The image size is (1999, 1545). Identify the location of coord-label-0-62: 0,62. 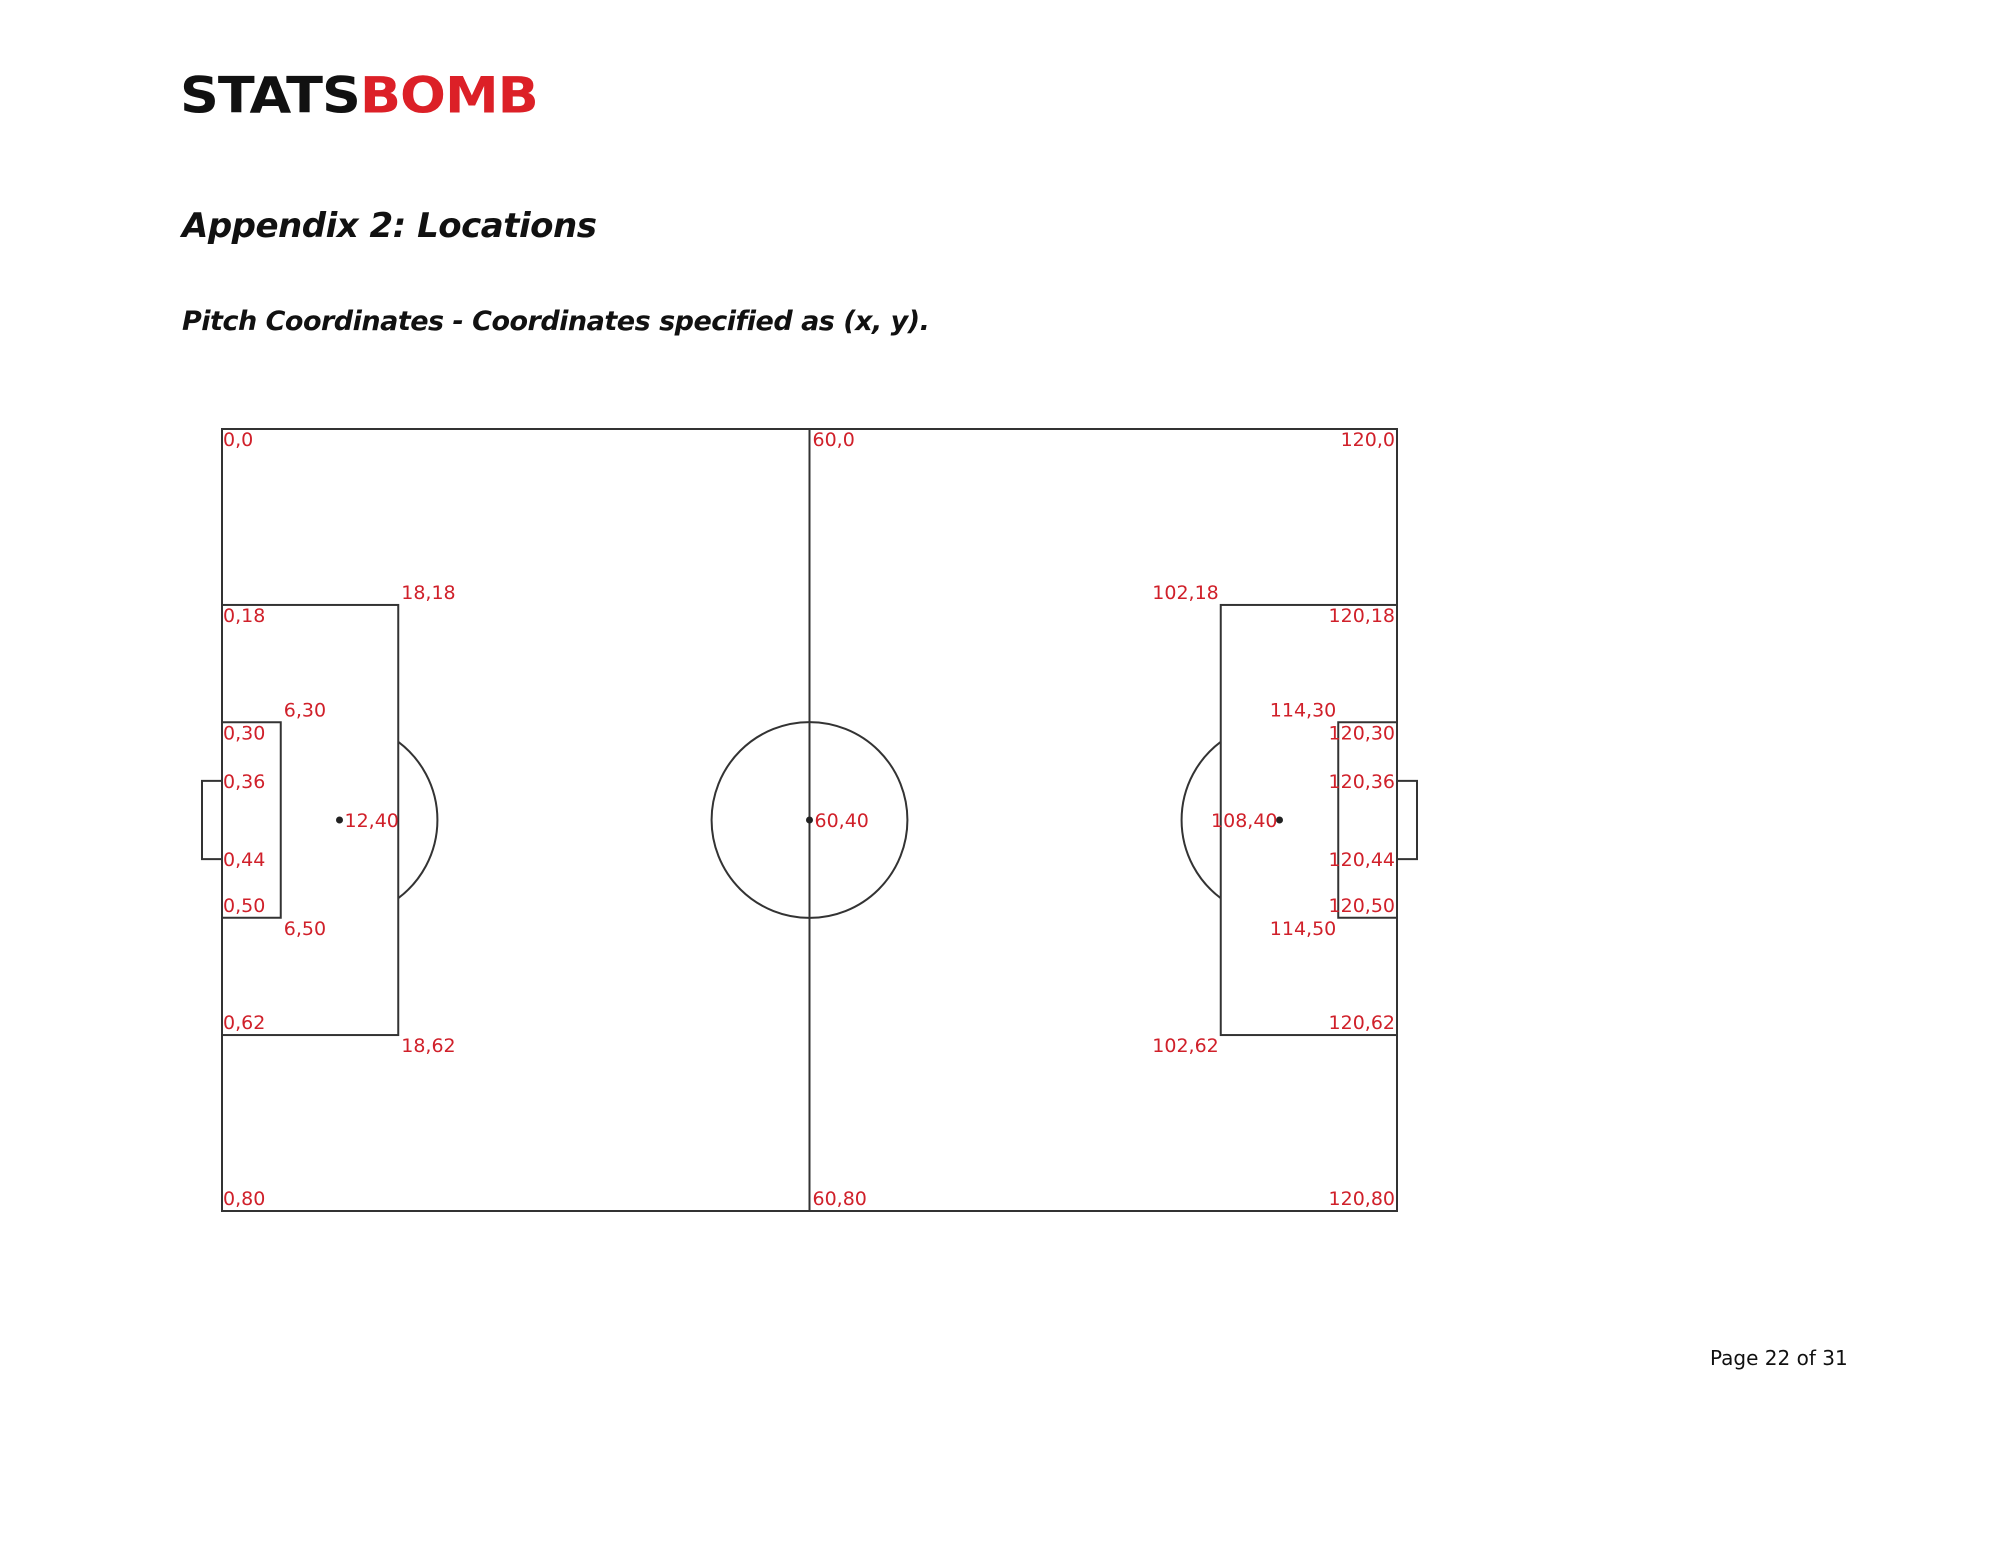
(244, 1023).